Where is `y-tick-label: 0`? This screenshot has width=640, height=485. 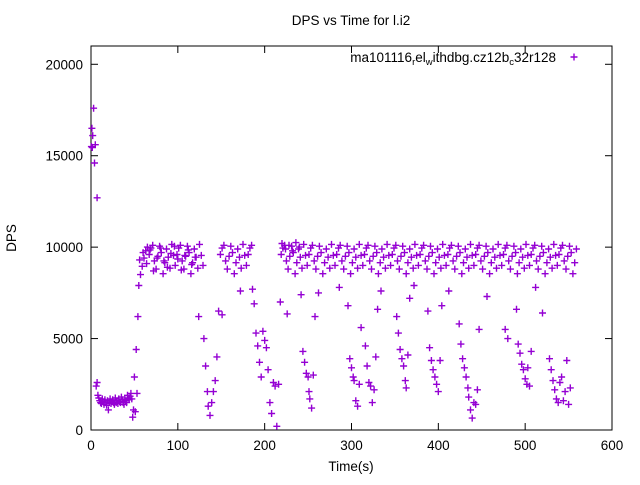
y-tick-label: 0 is located at coordinates (79, 430).